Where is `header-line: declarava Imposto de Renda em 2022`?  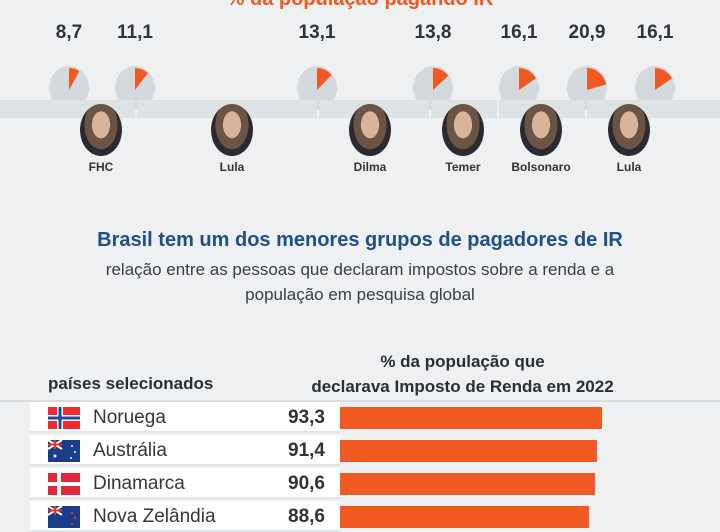 header-line: declarava Imposto de Renda em 2022 is located at coordinates (462, 386).